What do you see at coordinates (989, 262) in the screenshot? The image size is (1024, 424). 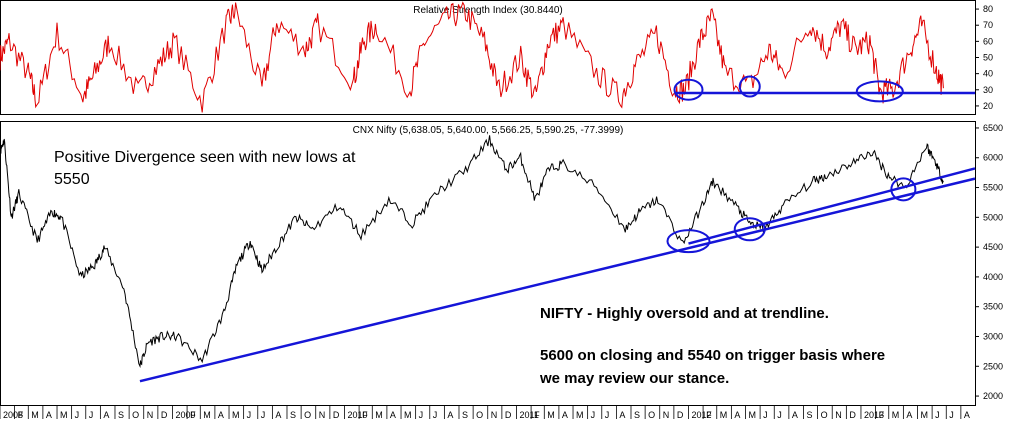 I see `price-y-axis: 2000 2500 3000 3500 4000 4500 5000 5500 6000 6500` at bounding box center [989, 262].